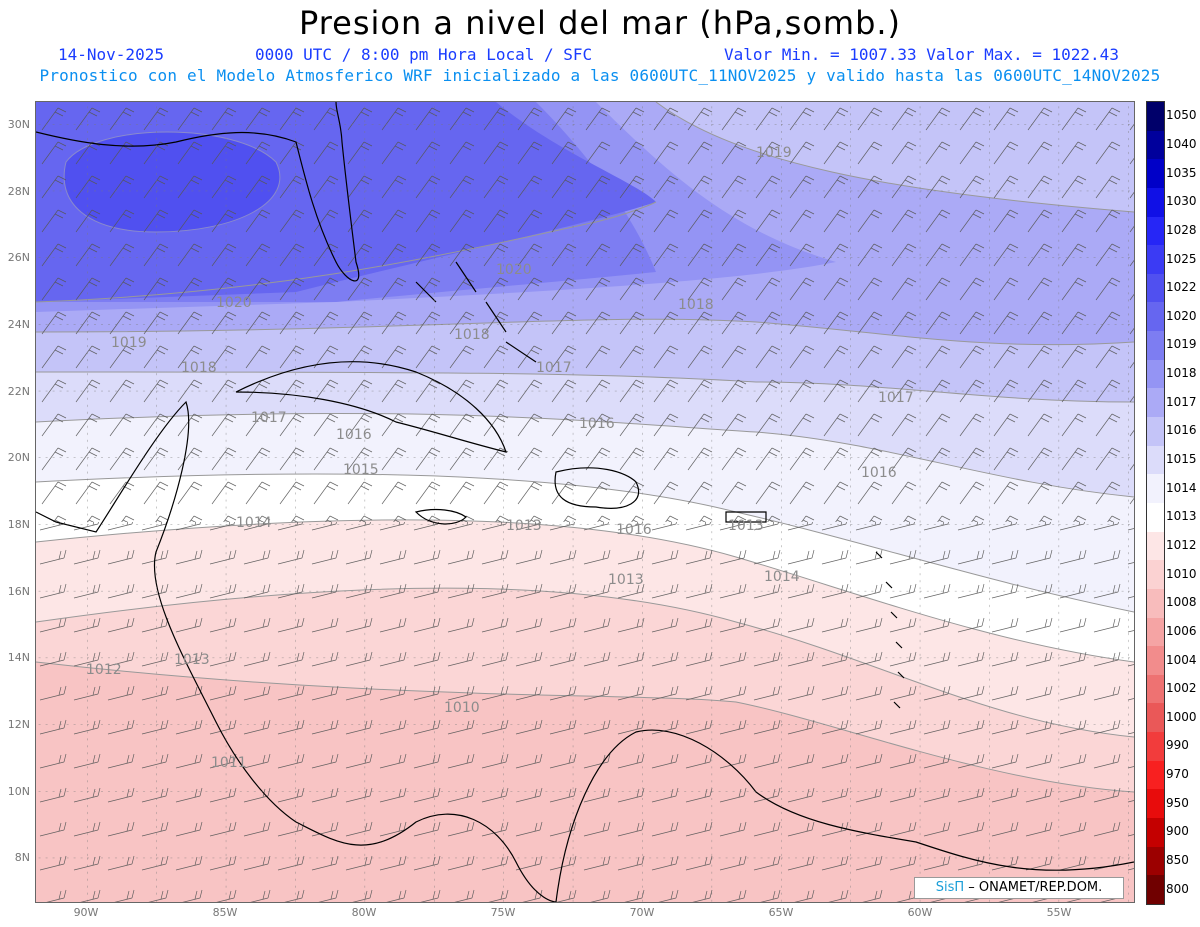 The image size is (1200, 927). Describe the element at coordinates (1177, 831) in the screenshot. I see `colorbar-label: 900` at that location.